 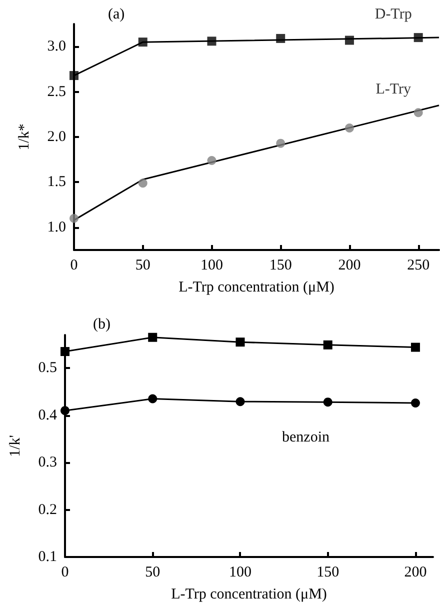 I want to click on y-tick-label: 2.0, so click(x=56, y=137).